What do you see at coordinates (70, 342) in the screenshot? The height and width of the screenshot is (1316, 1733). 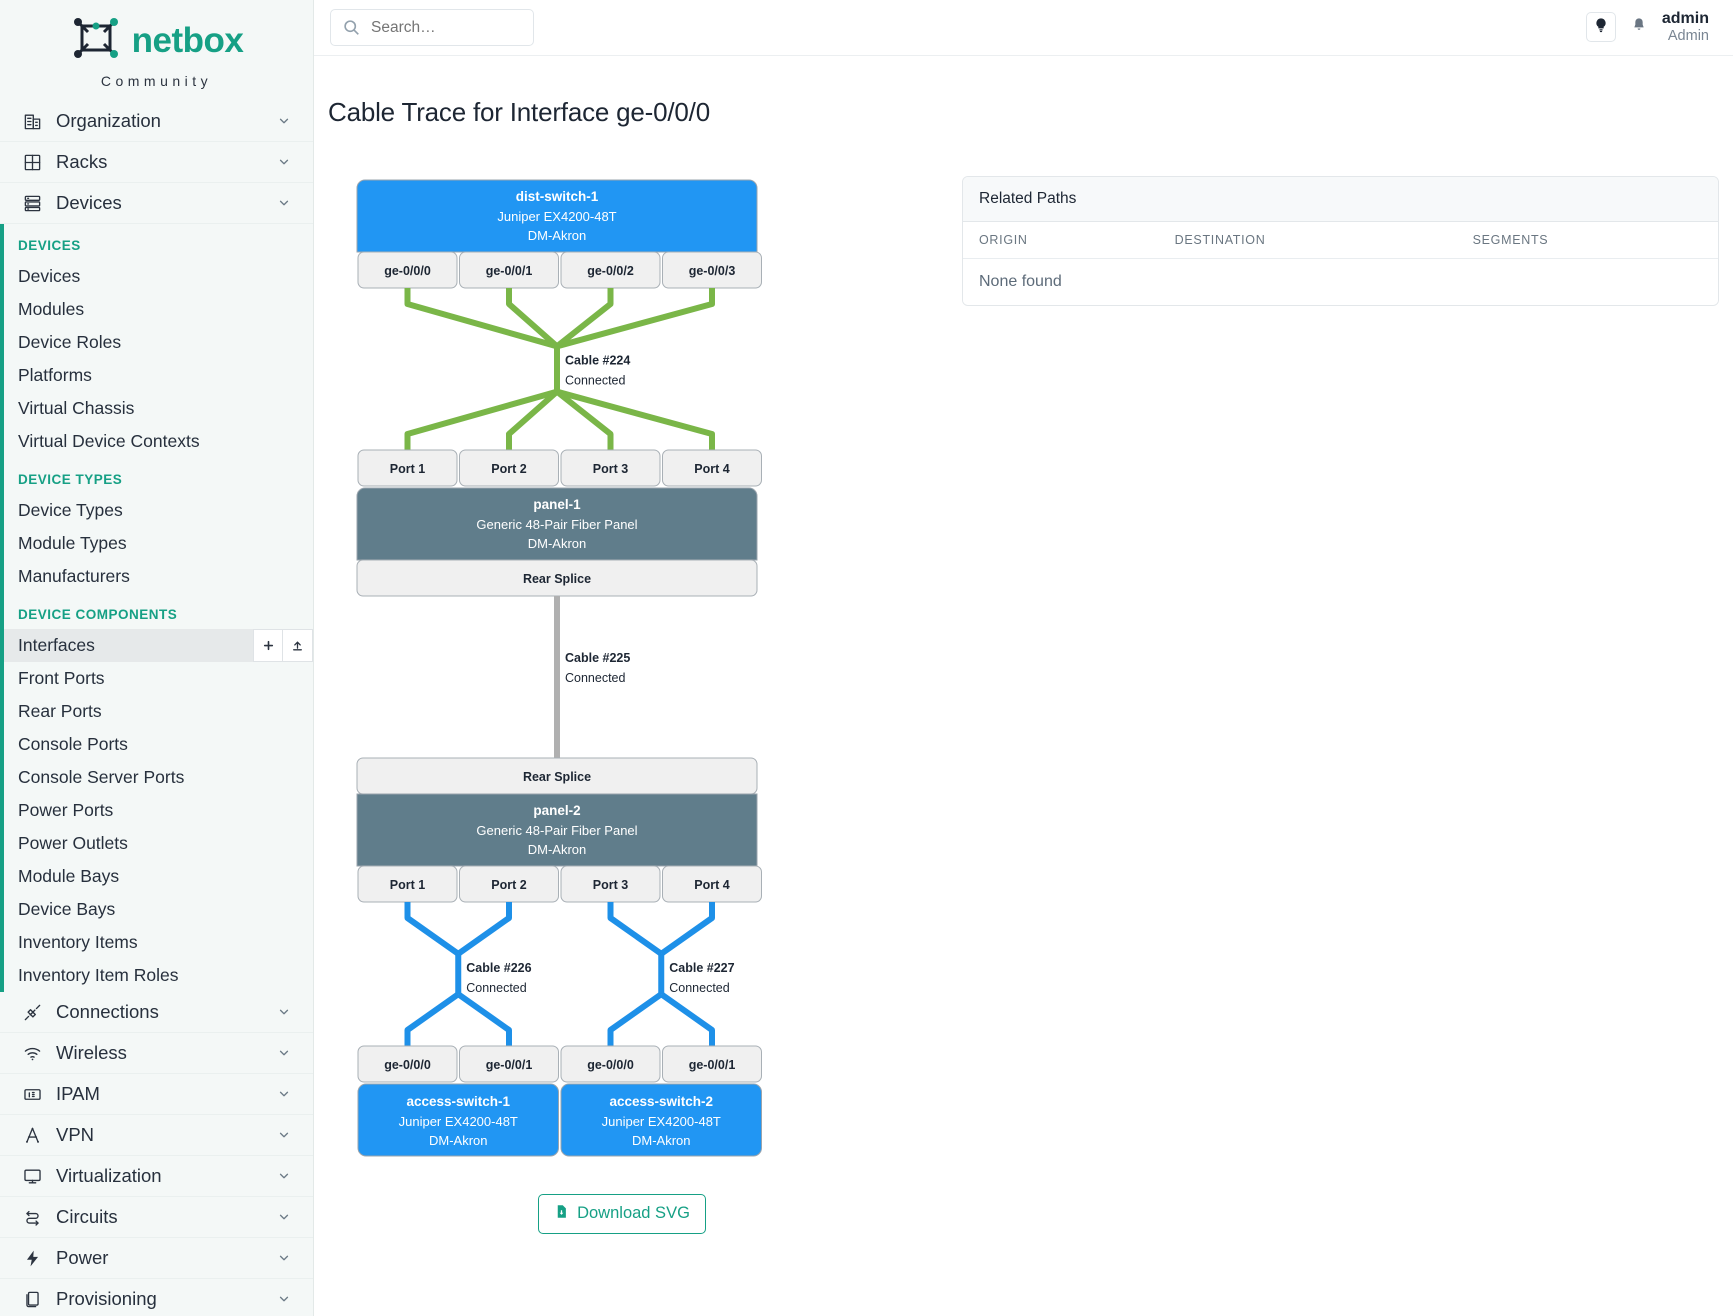 I see `sidebar-item-label: Device Roles` at bounding box center [70, 342].